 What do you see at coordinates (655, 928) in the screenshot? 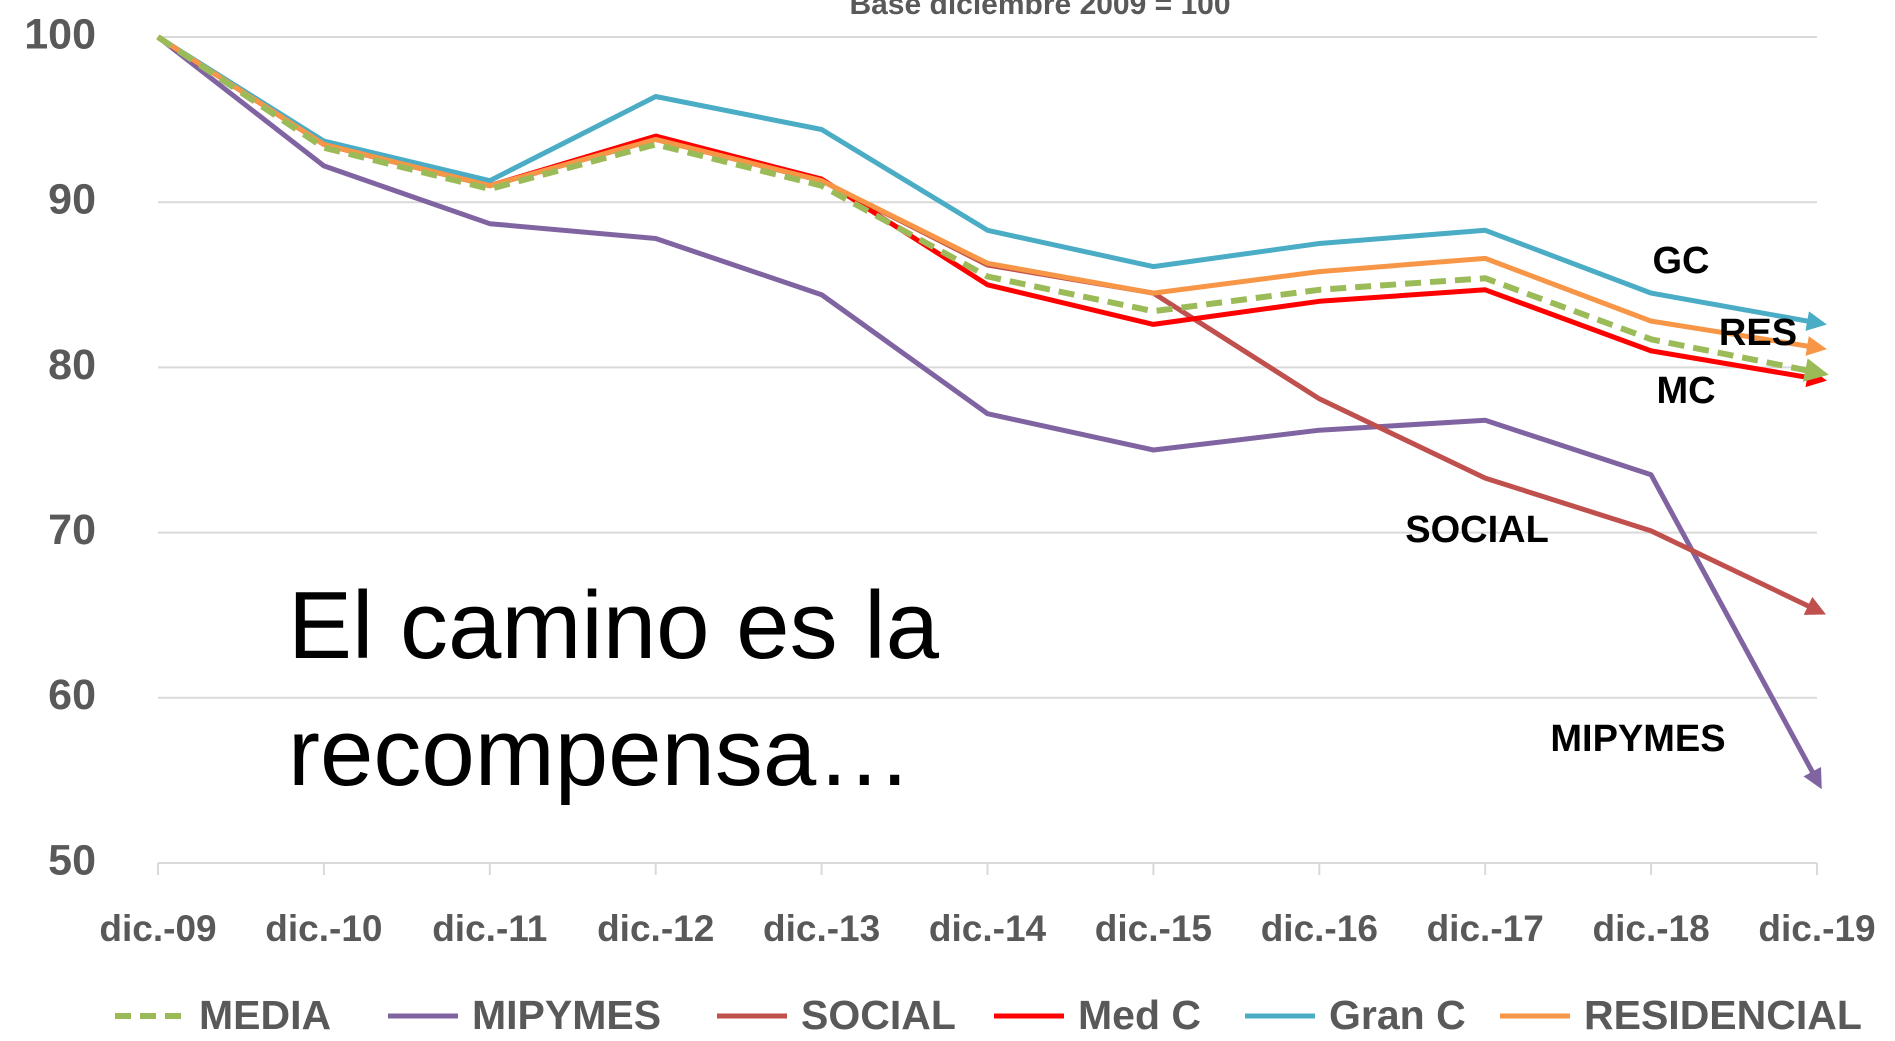
I see `x-tick-label: dic.-12` at bounding box center [655, 928].